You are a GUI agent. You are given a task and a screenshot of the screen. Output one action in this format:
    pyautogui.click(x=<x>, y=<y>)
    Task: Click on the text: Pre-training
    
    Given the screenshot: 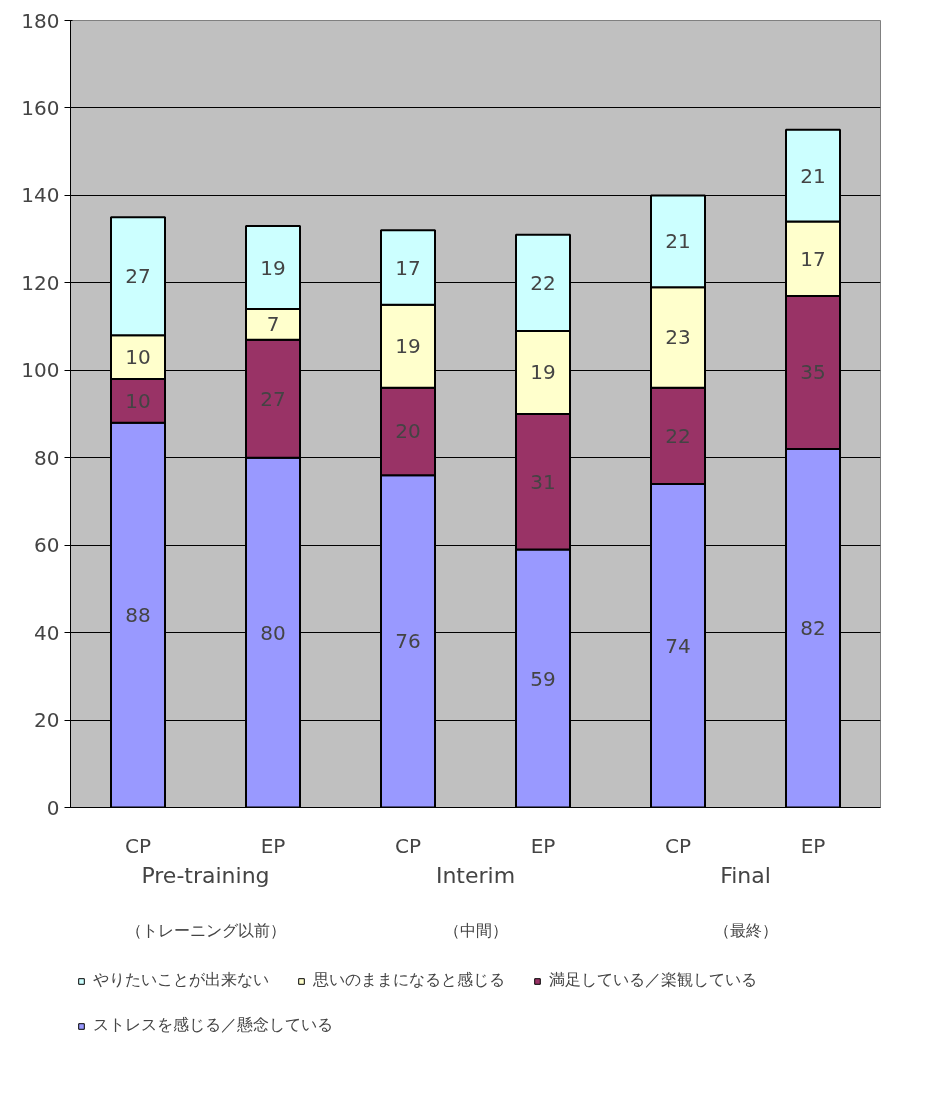 What is the action you would take?
    pyautogui.click(x=205, y=875)
    